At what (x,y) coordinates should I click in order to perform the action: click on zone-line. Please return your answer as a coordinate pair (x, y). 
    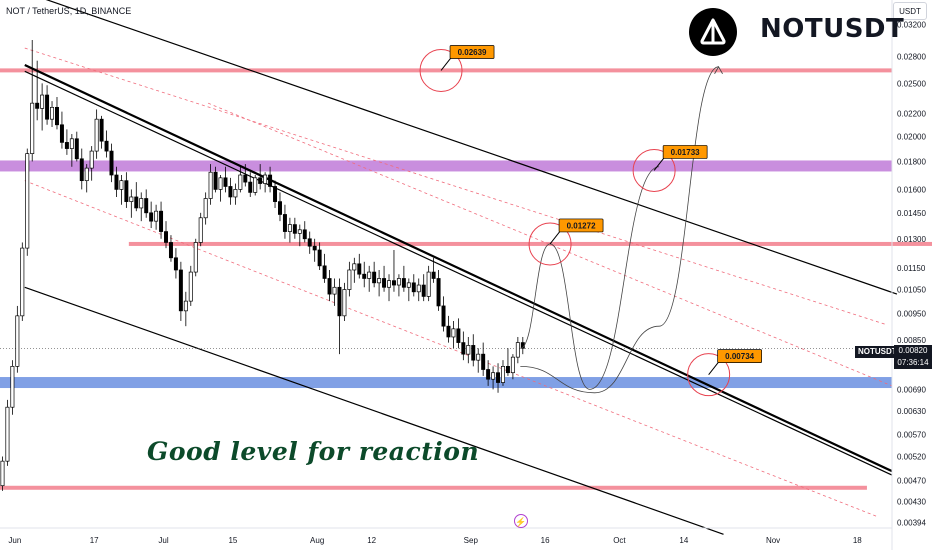
    Looking at the image, I should click on (530, 243).